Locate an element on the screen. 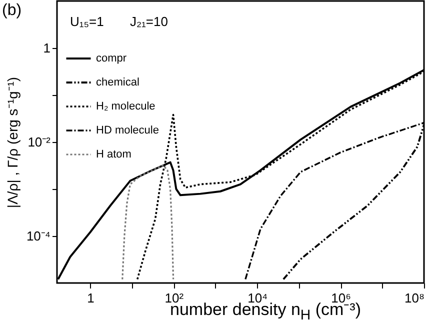 This screenshot has width=436, height=322. x-tick-label: 1 is located at coordinates (90, 298).